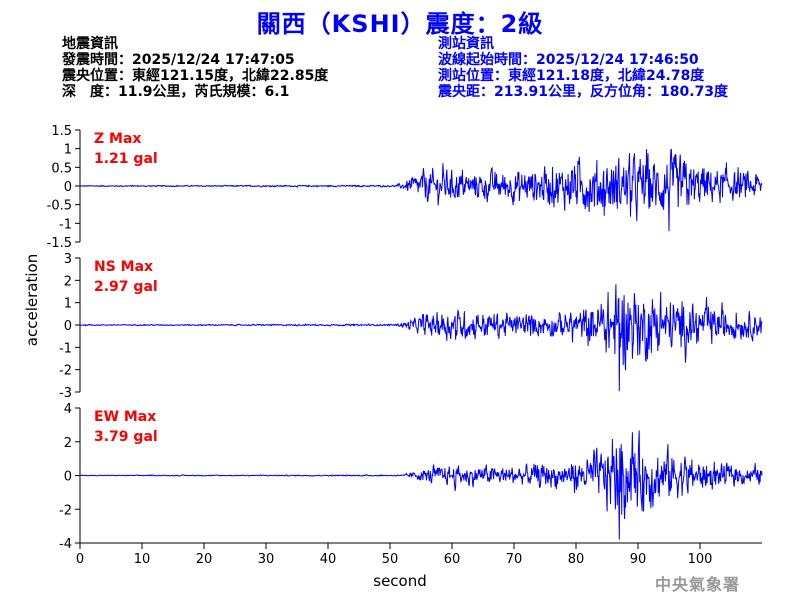  Describe the element at coordinates (123, 267) in the screenshot. I see `max-label-ns: NS Max` at that location.